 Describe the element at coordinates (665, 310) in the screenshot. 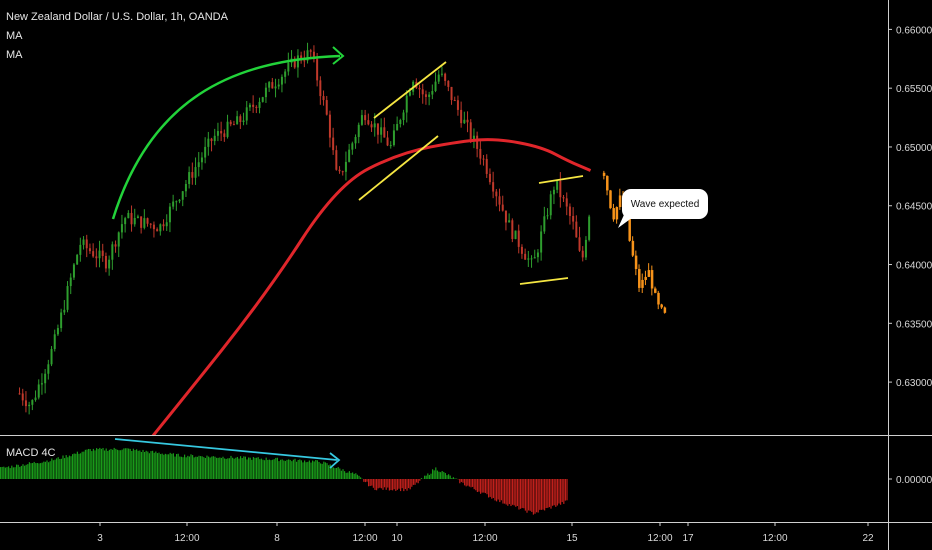

I see `projection-body` at that location.